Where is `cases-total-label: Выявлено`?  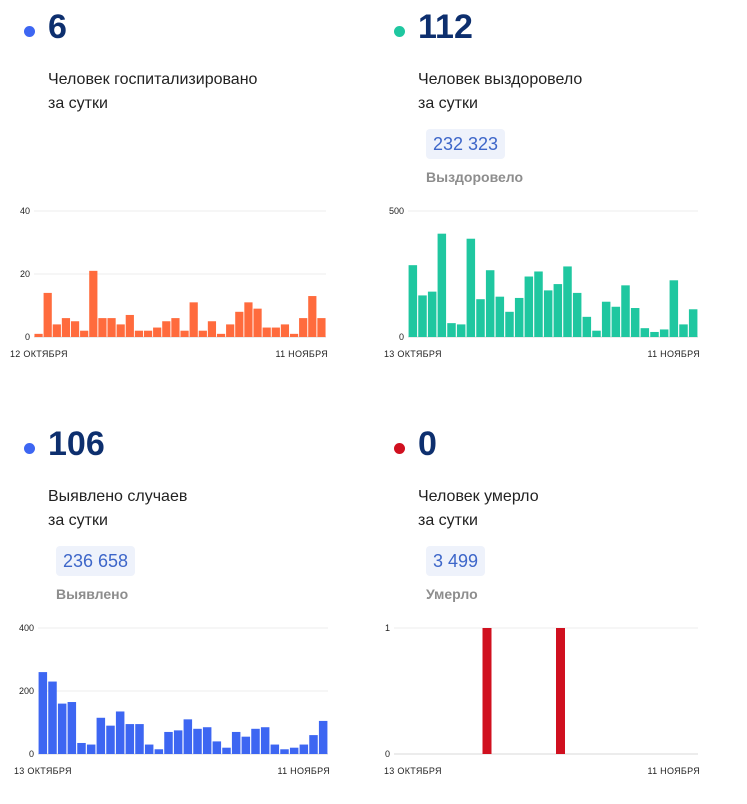 cases-total-label: Выявлено is located at coordinates (92, 594).